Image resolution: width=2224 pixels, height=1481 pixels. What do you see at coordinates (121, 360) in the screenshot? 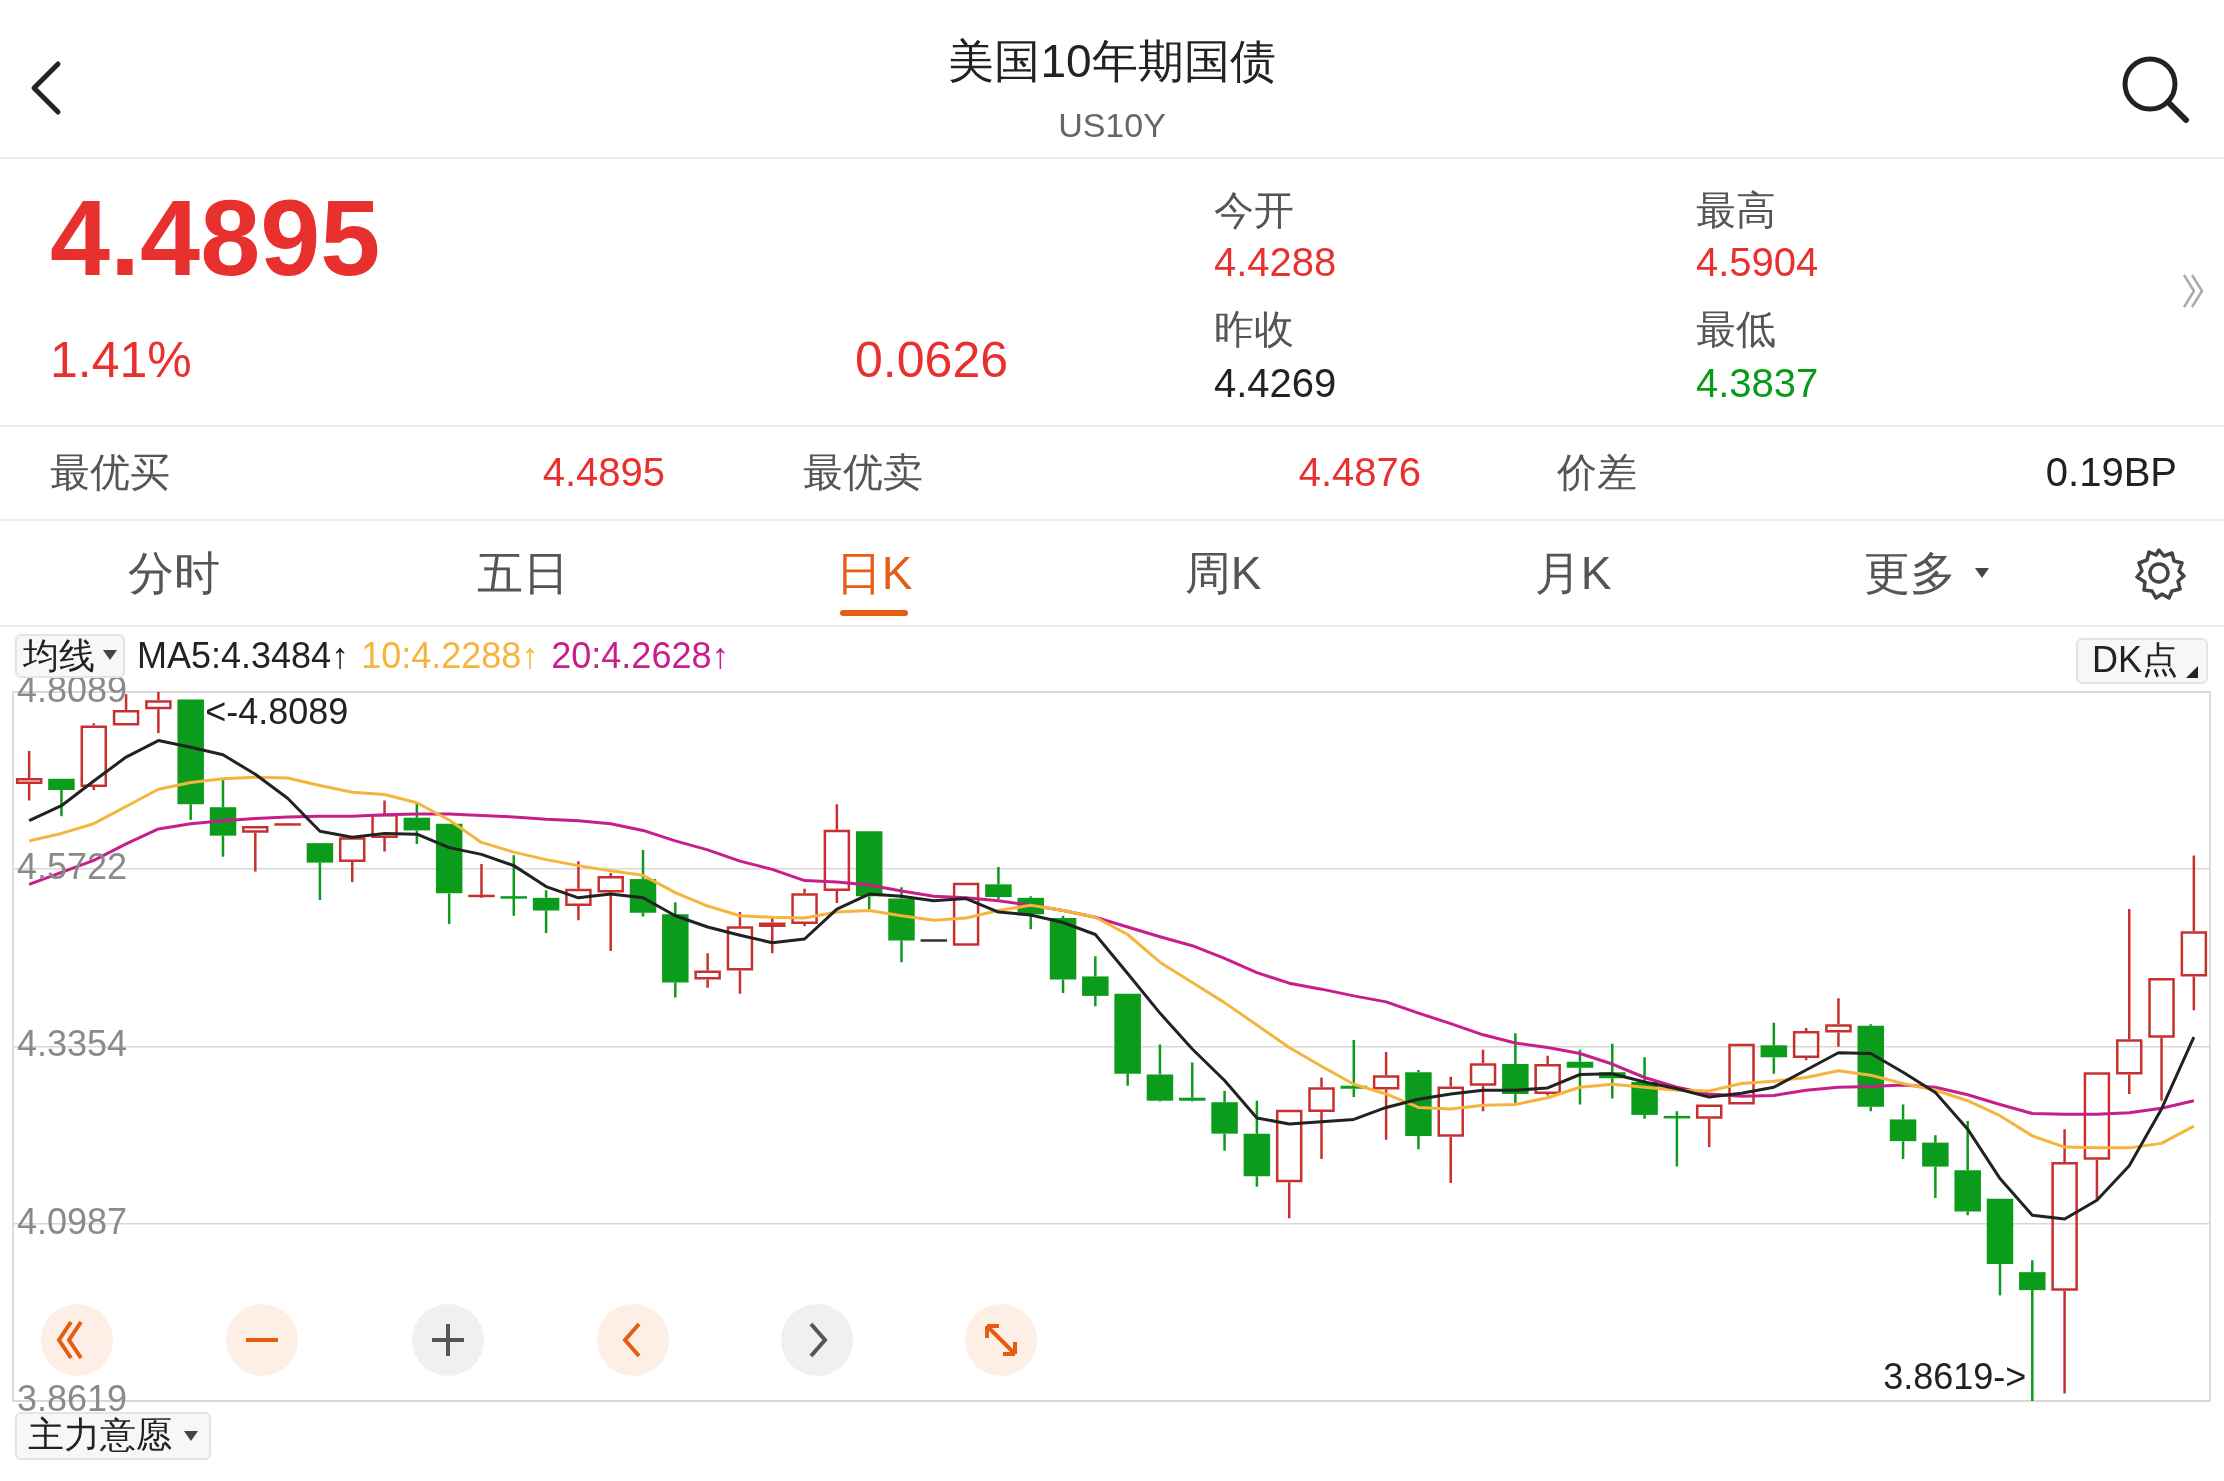
I see `text: 1.41%` at bounding box center [121, 360].